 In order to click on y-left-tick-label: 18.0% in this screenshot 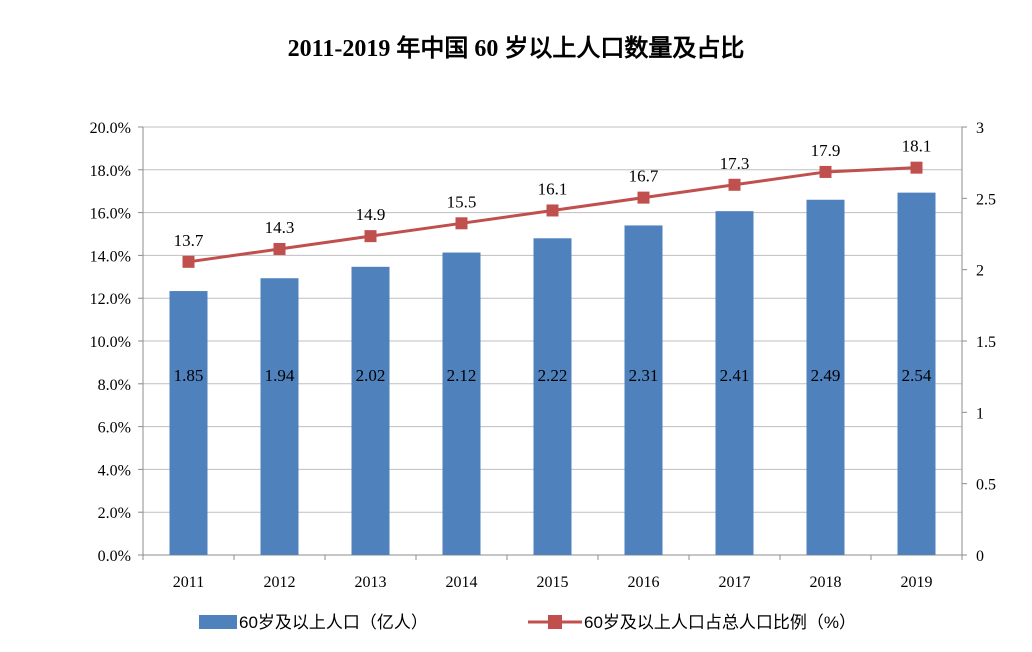, I will do `click(110, 171)`.